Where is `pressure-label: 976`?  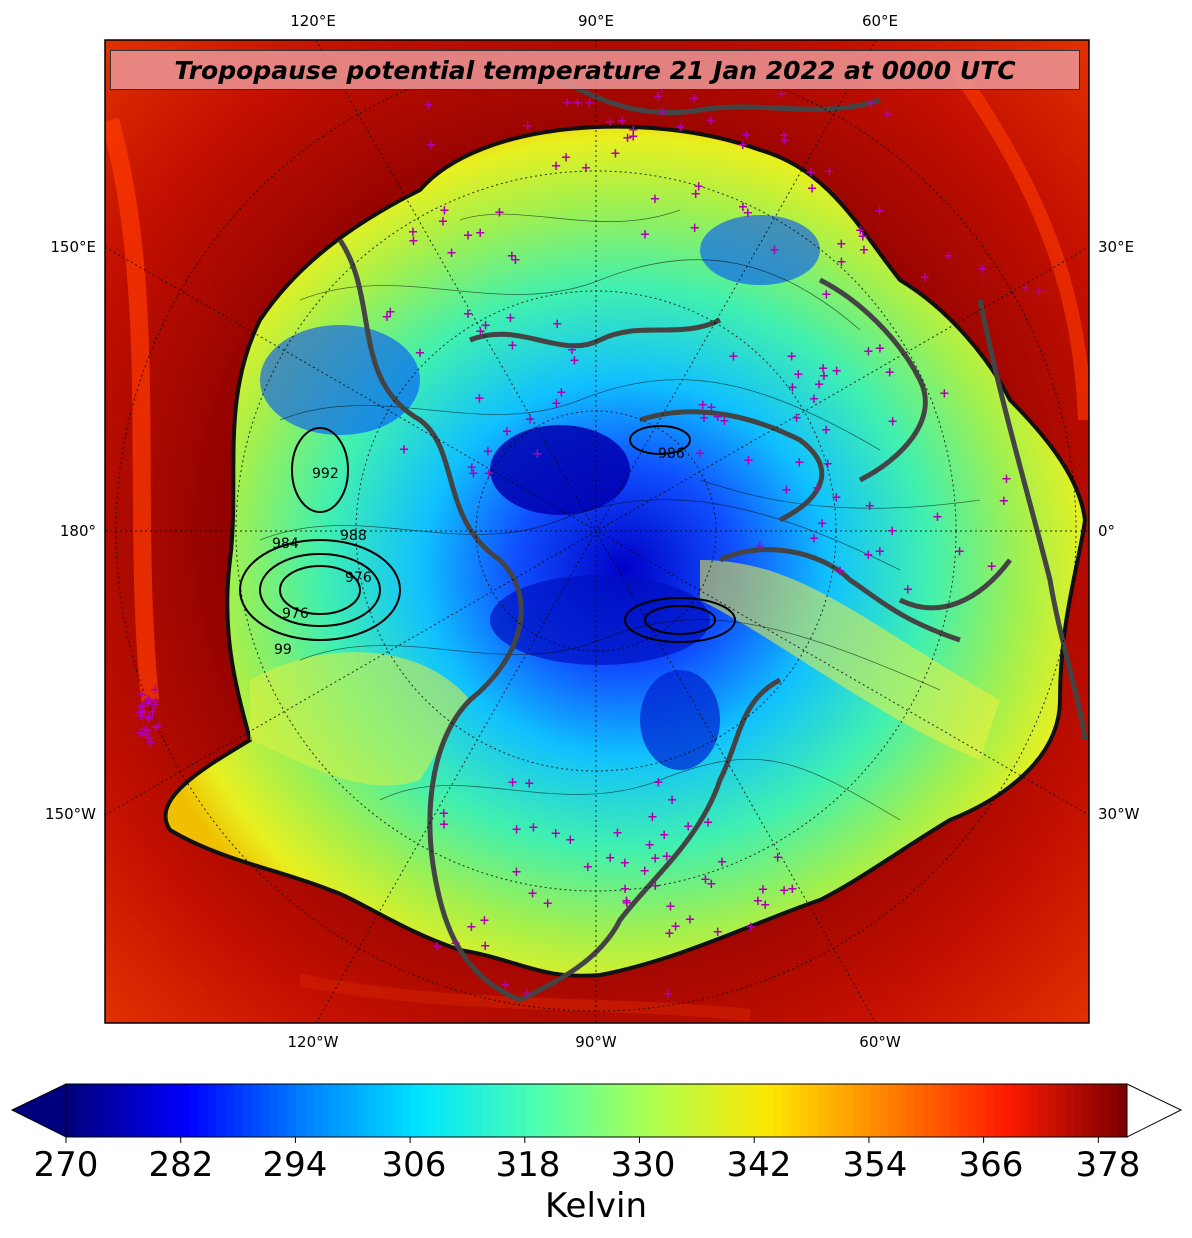
pressure-label: 976 is located at coordinates (358, 578).